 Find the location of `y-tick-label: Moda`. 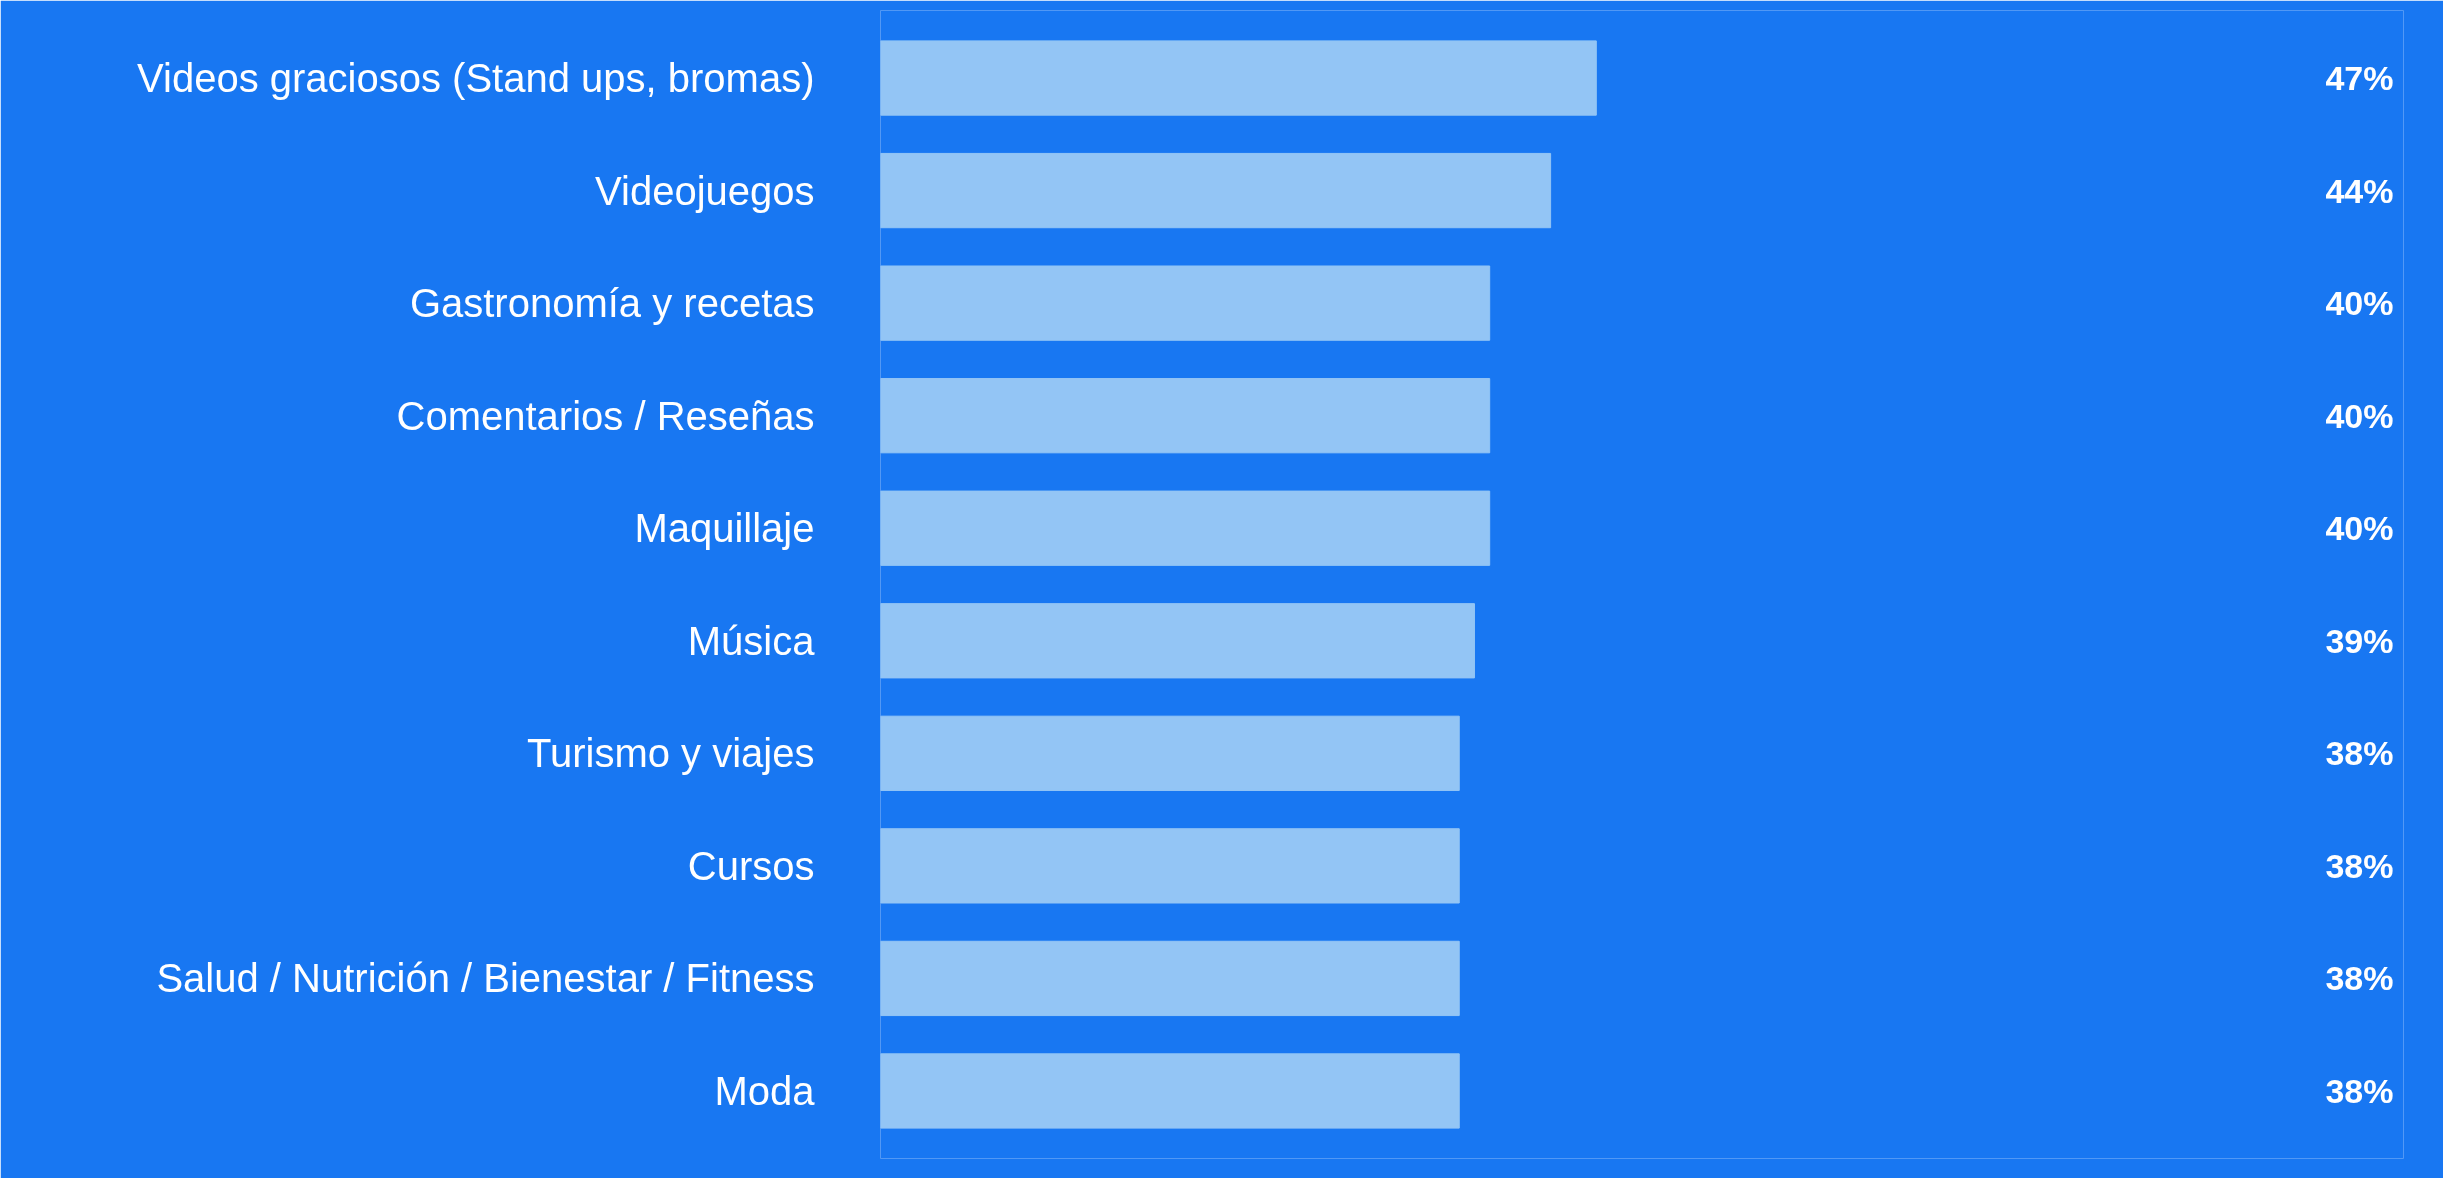

y-tick-label: Moda is located at coordinates (765, 1090).